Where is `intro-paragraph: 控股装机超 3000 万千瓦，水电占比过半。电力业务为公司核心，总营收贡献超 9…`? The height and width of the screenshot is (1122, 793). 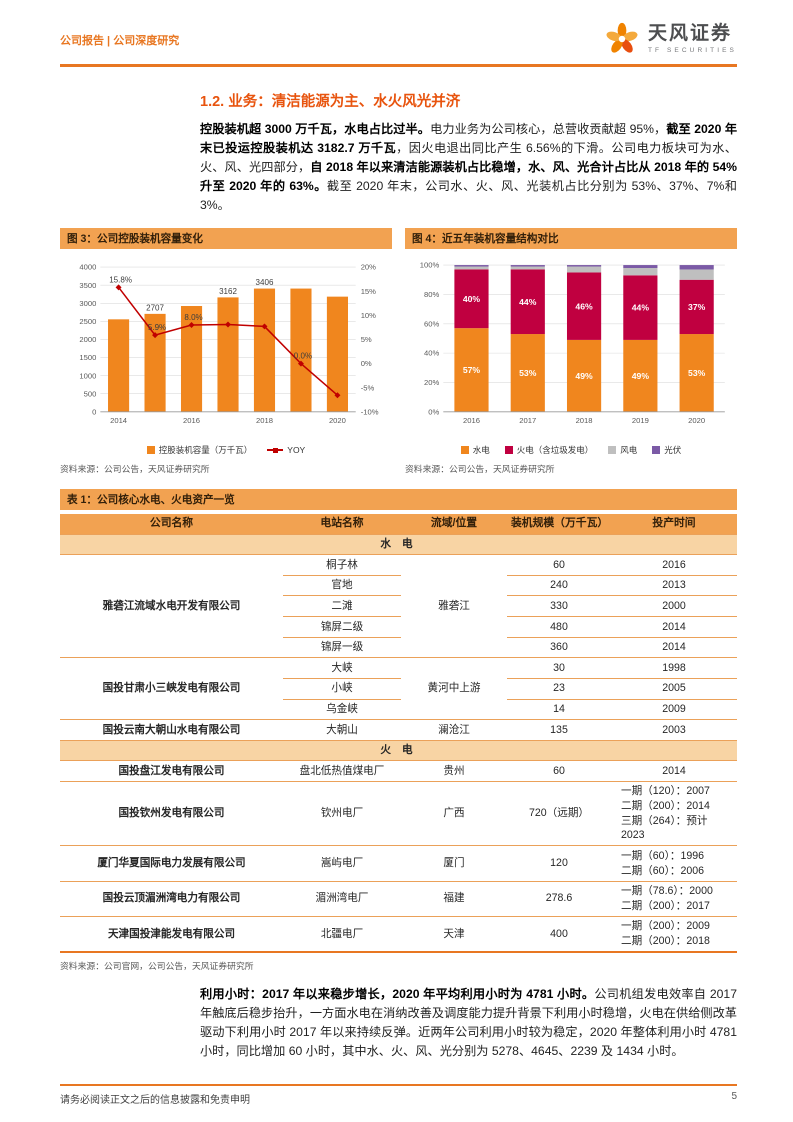 intro-paragraph: 控股装机超 3000 万千瓦，水电占比过半。电力业务为公司核心，总营收贡献超 9… is located at coordinates (468, 167).